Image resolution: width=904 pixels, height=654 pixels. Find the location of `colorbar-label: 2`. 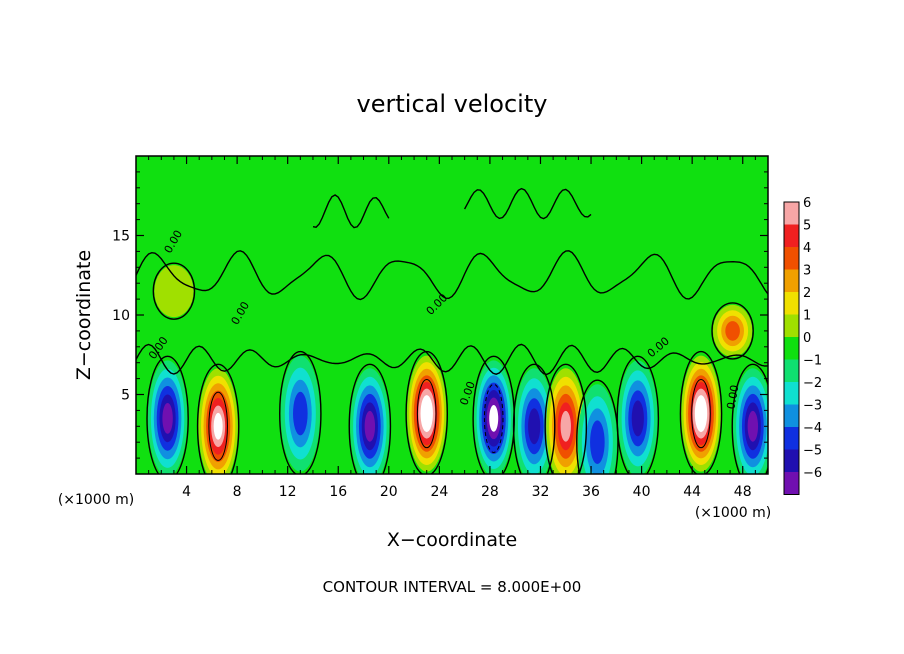

colorbar-label: 2 is located at coordinates (807, 293).